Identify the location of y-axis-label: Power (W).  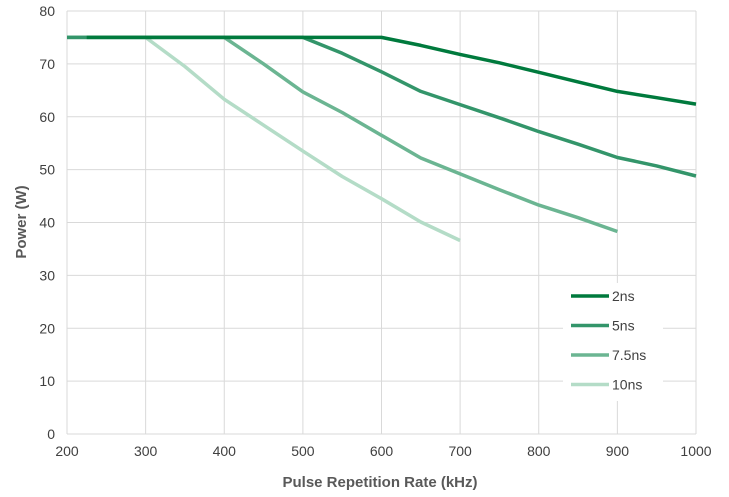
(21, 221).